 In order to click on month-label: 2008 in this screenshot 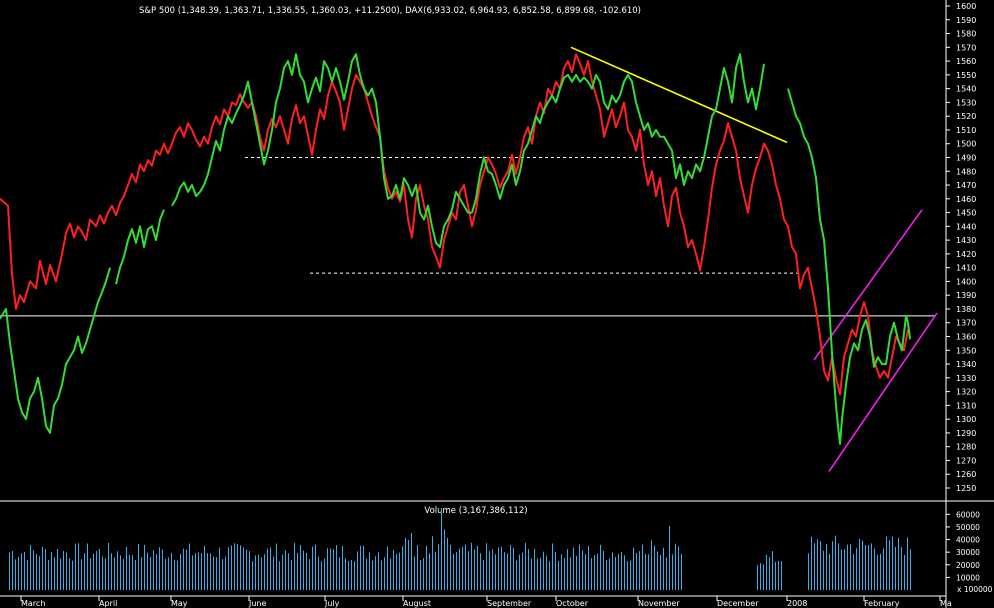, I will do `click(797, 603)`.